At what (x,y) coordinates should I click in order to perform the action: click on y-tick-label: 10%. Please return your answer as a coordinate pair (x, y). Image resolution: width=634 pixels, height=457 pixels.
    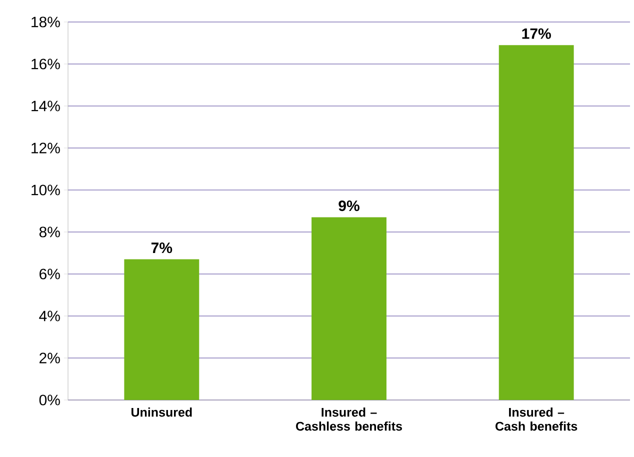
    Looking at the image, I should click on (46, 190).